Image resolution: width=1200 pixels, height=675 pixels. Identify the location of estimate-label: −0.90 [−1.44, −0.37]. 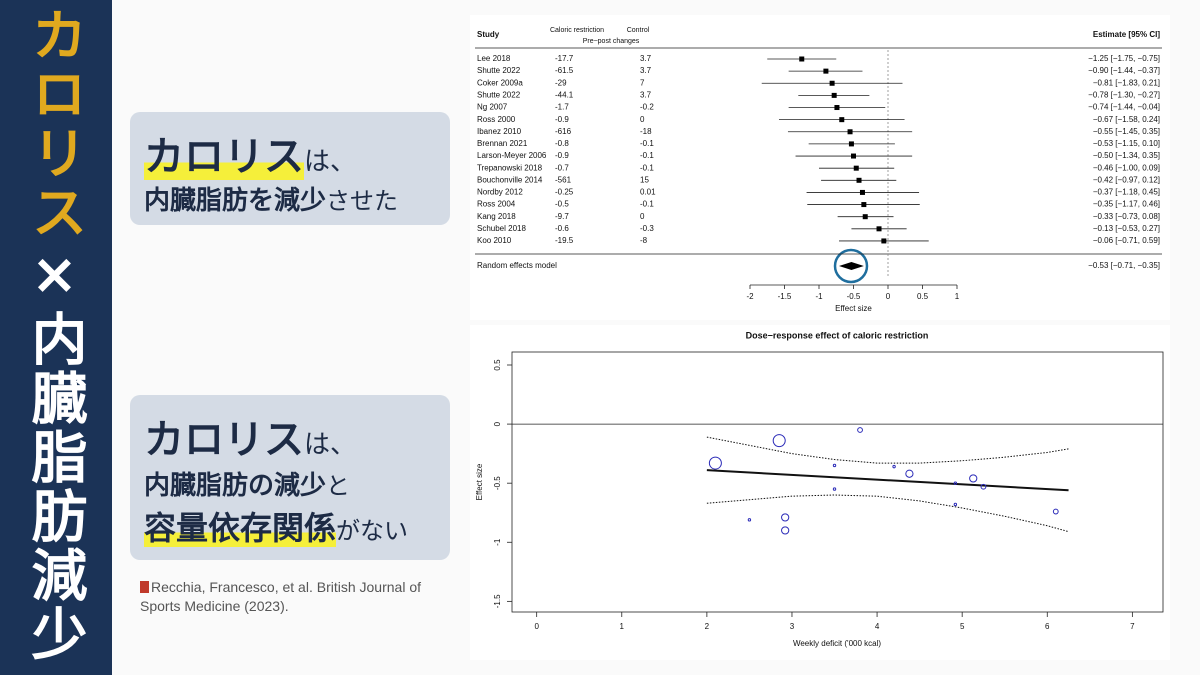
(1124, 70).